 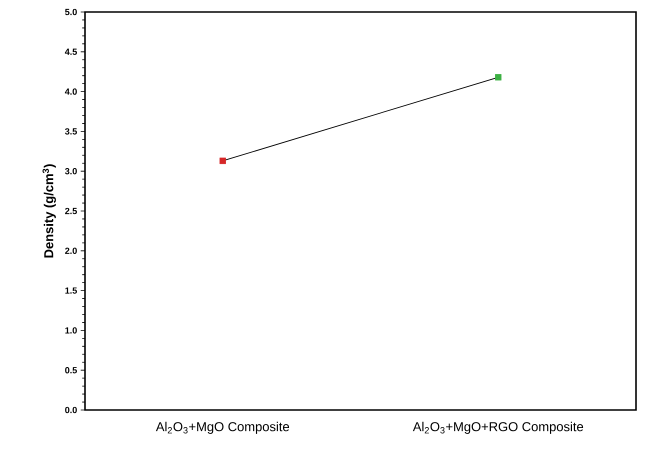 What do you see at coordinates (71, 12) in the screenshot?
I see `y-tick-label: 5.0` at bounding box center [71, 12].